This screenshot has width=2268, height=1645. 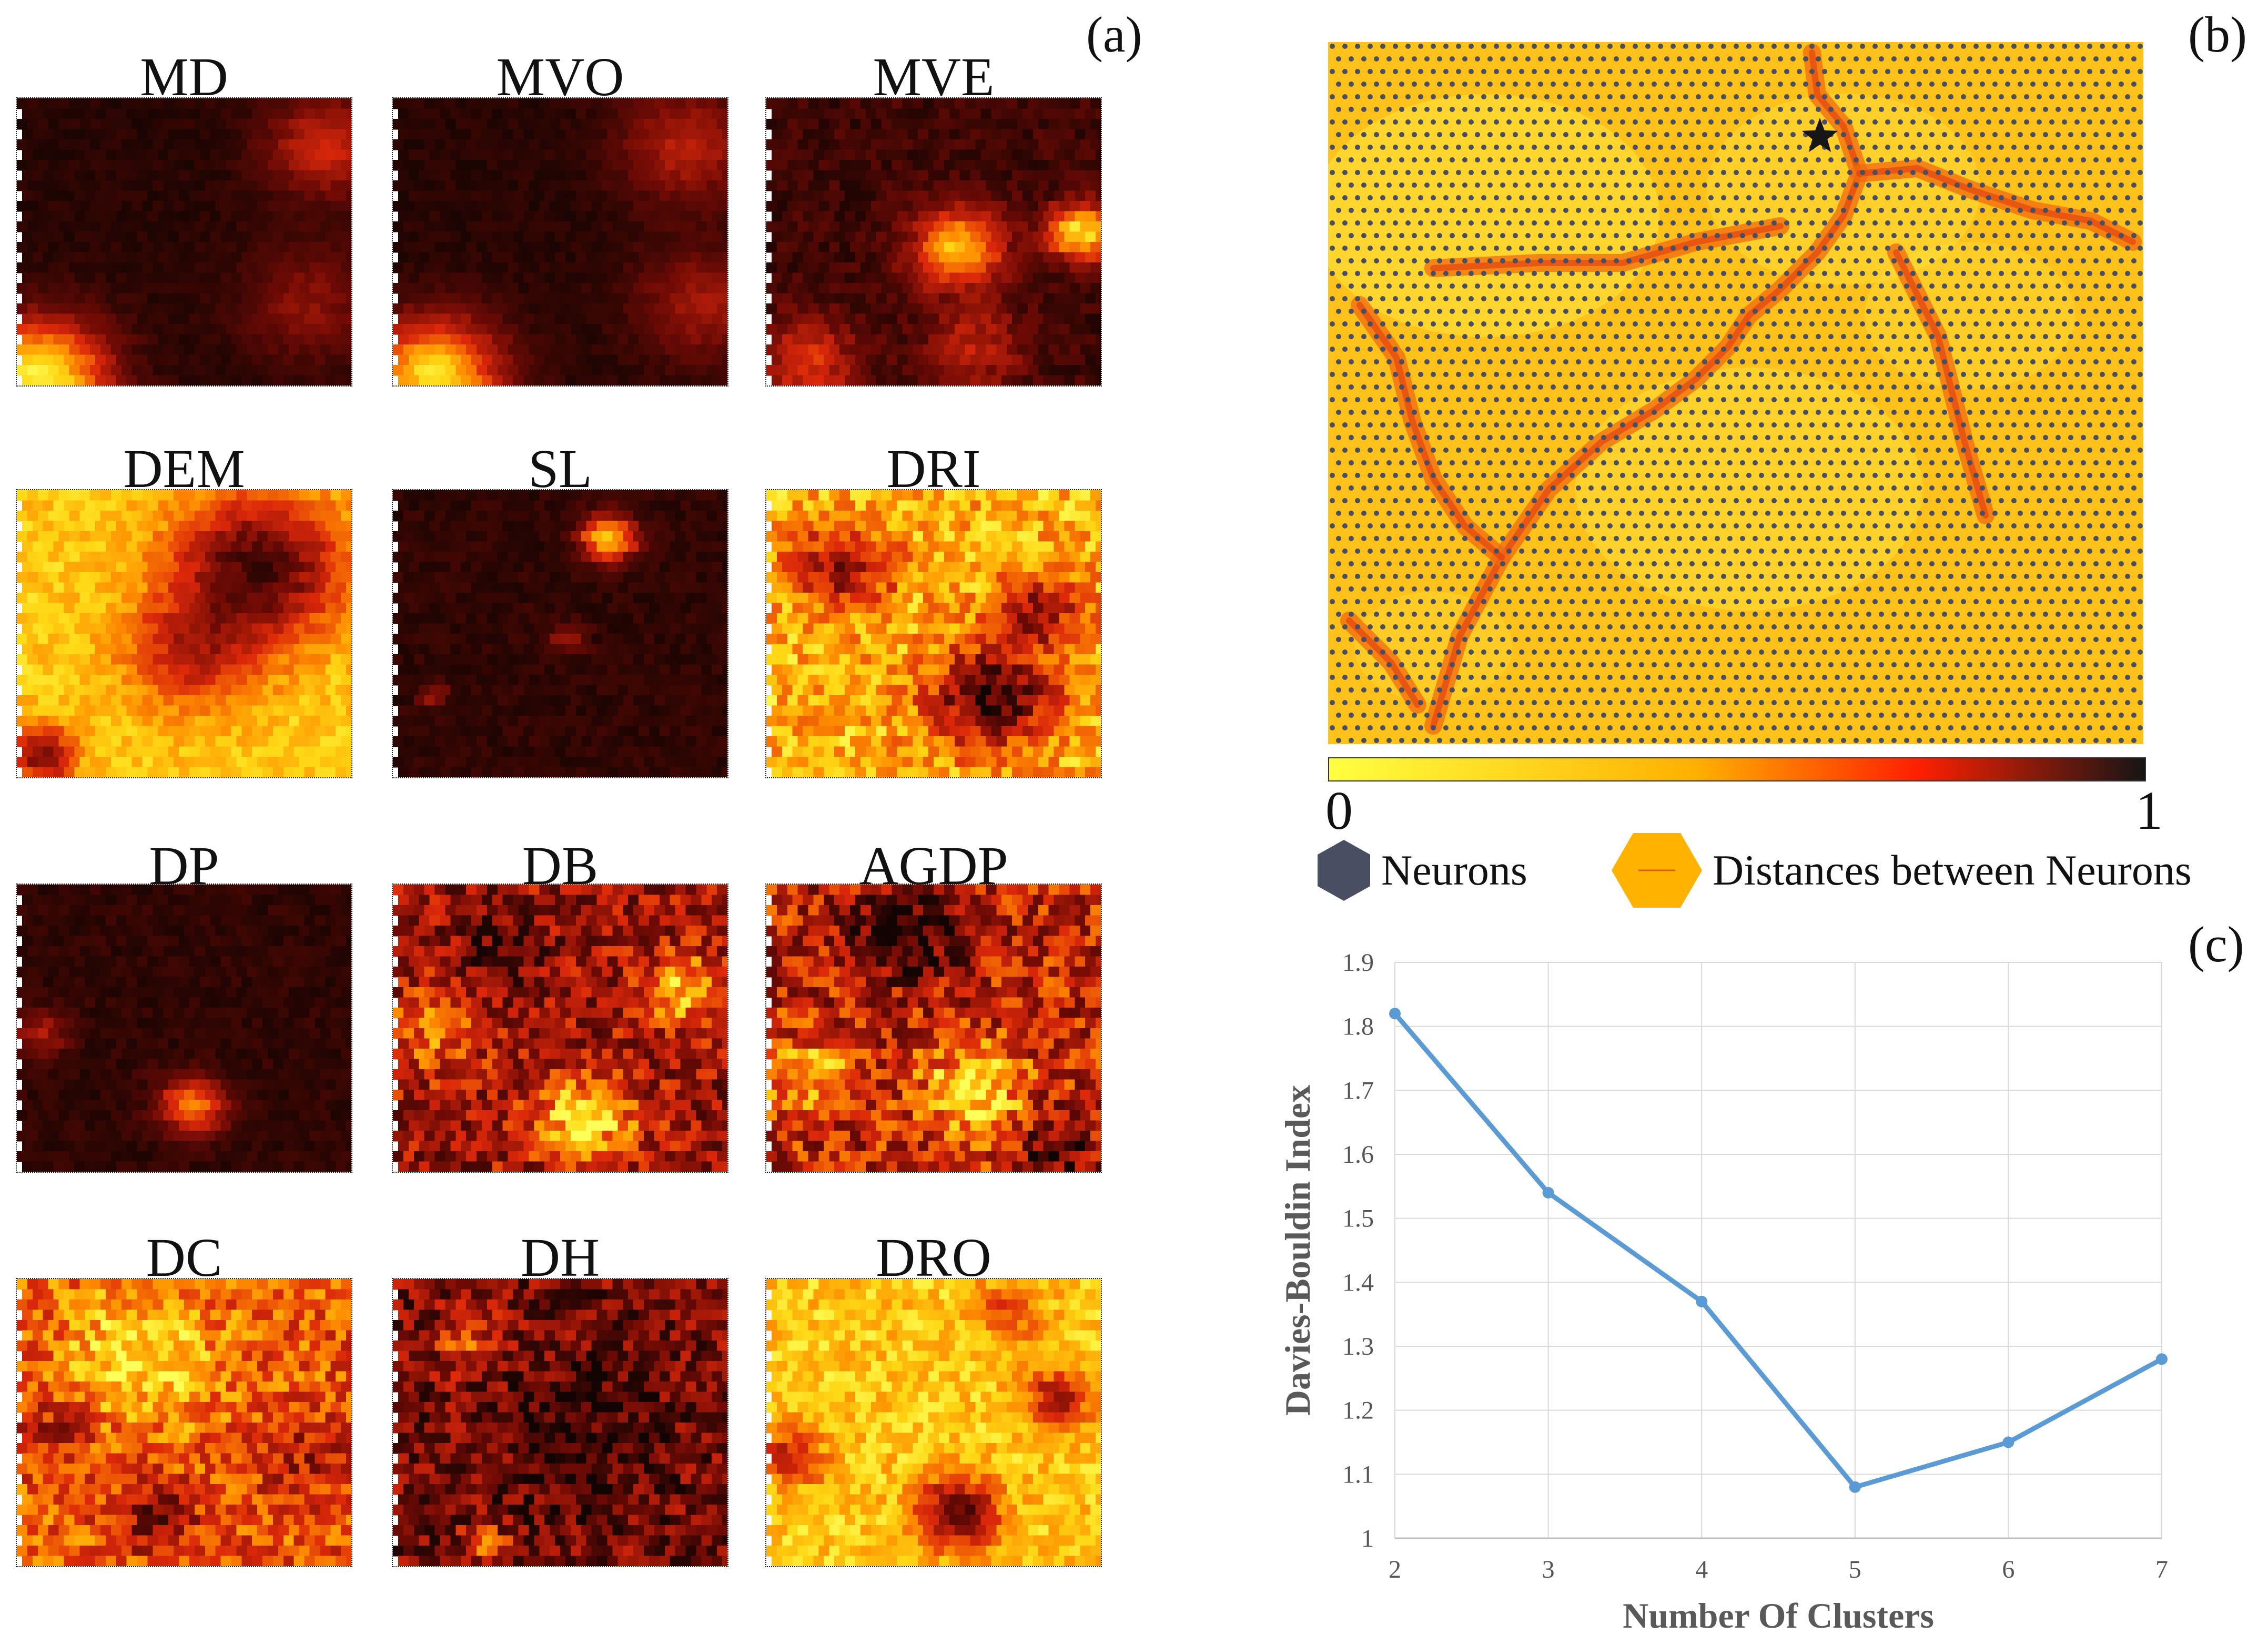 What do you see at coordinates (1358, 1411) in the screenshot?
I see `y-tick-label: 1.2` at bounding box center [1358, 1411].